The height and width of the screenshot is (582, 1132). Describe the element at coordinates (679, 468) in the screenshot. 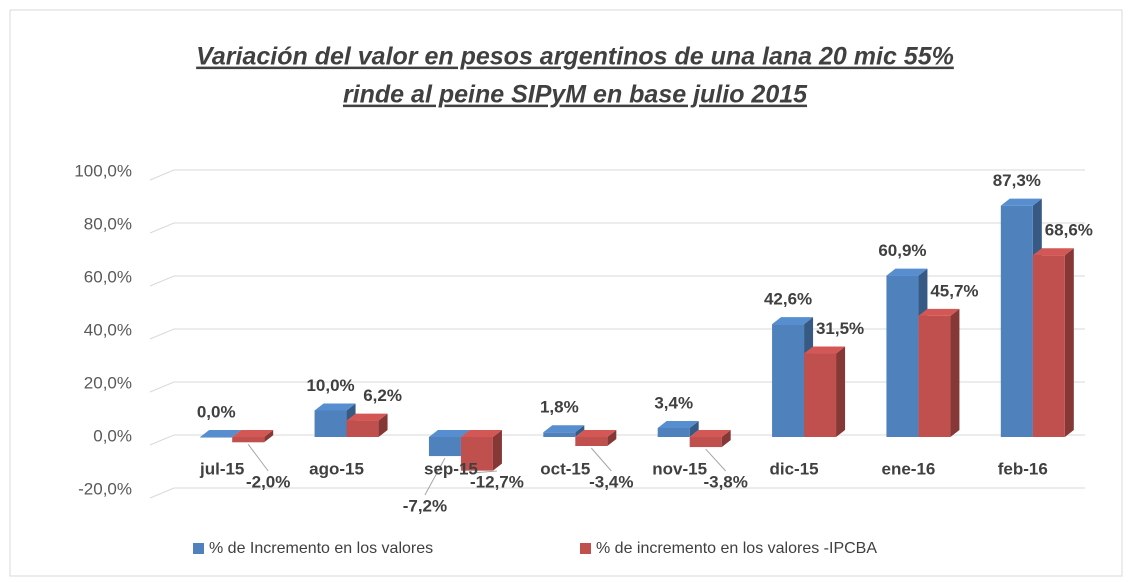

I see `x-tick-label: nov-15` at that location.